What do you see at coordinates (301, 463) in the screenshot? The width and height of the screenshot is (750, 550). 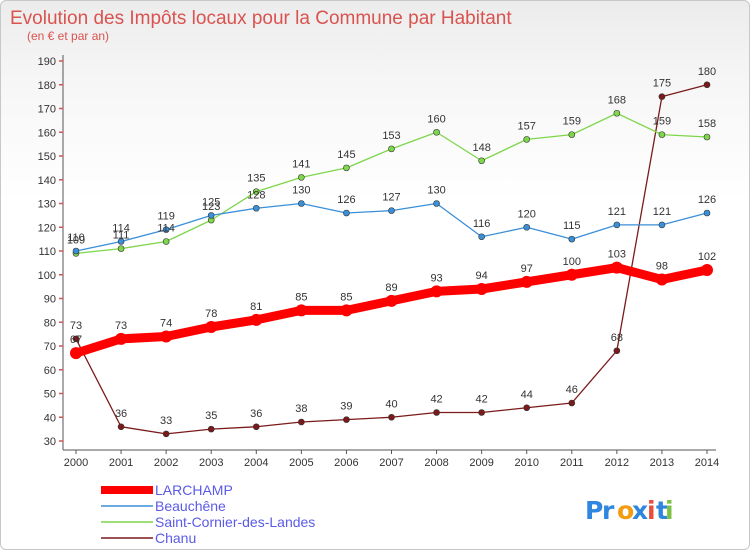 I see `x-tick-label: 2005` at bounding box center [301, 463].